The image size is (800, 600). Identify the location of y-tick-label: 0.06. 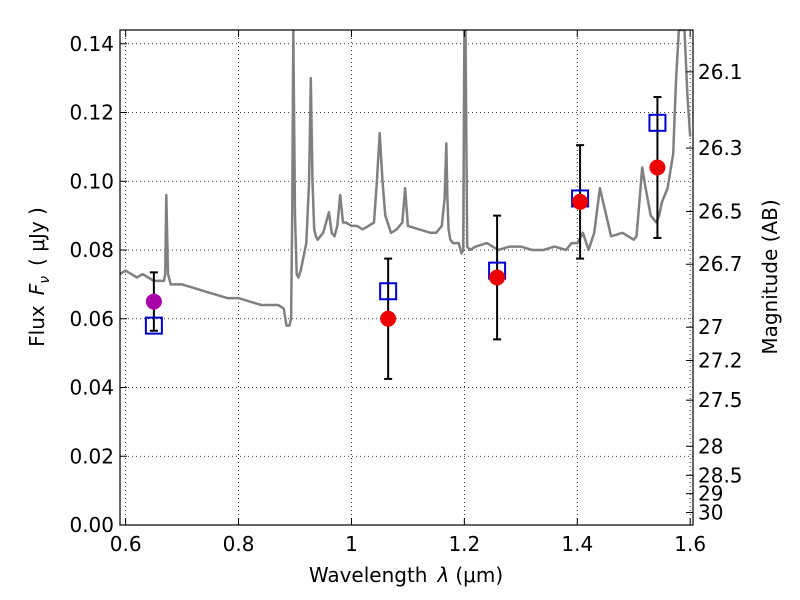
(91, 319).